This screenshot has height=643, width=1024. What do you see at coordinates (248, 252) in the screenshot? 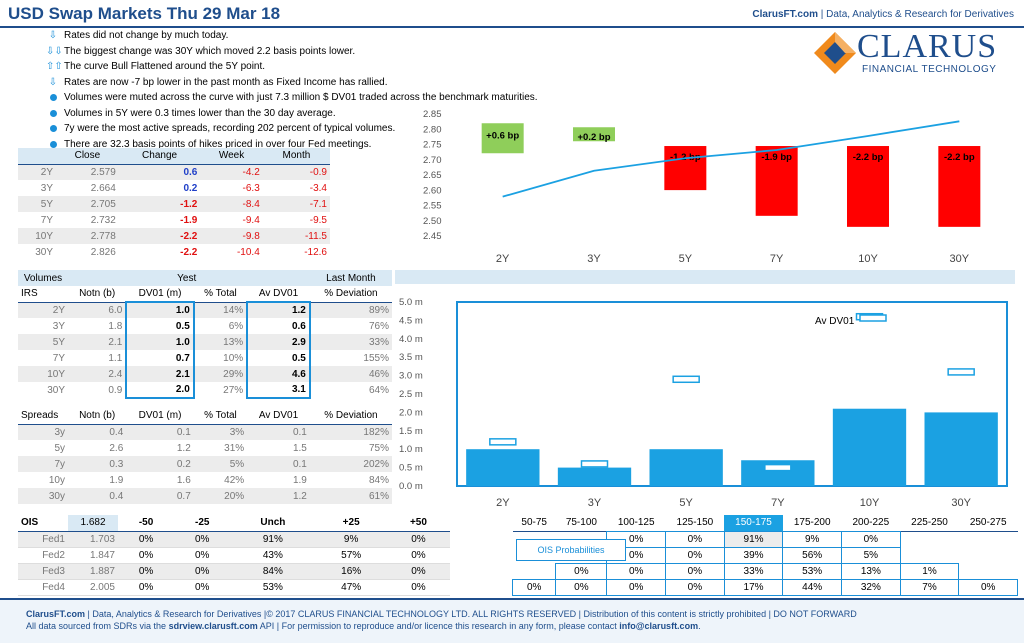
I see `week-cell: -10.4` at bounding box center [248, 252].